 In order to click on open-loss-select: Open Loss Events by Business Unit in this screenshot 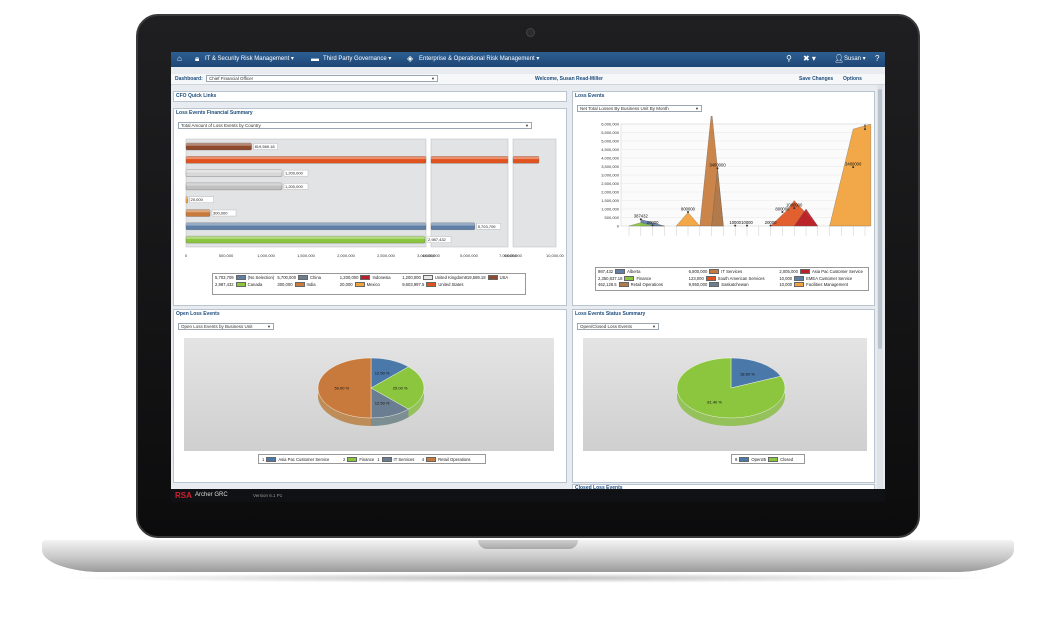, I will do `click(226, 326)`.